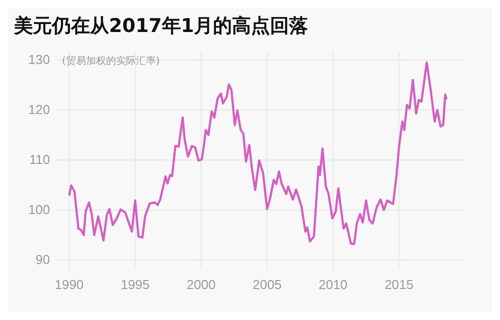 The image size is (500, 320). What do you see at coordinates (43, 260) in the screenshot?
I see `y-tick-label: 90` at bounding box center [43, 260].